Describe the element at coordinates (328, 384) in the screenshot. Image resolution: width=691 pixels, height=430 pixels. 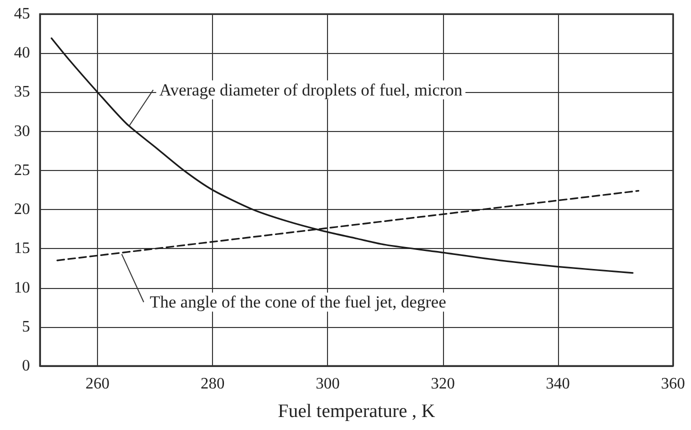
I see `x-tick-label: 300` at that location.